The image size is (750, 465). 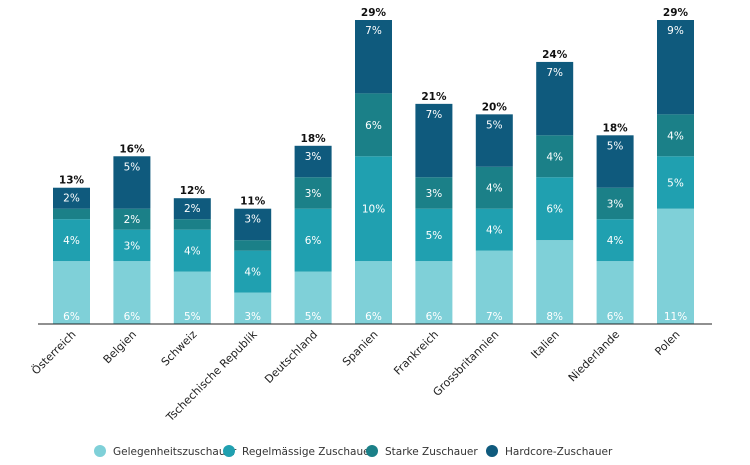 What do you see at coordinates (291, 357) in the screenshot?
I see `category-label: Deutschland` at bounding box center [291, 357].